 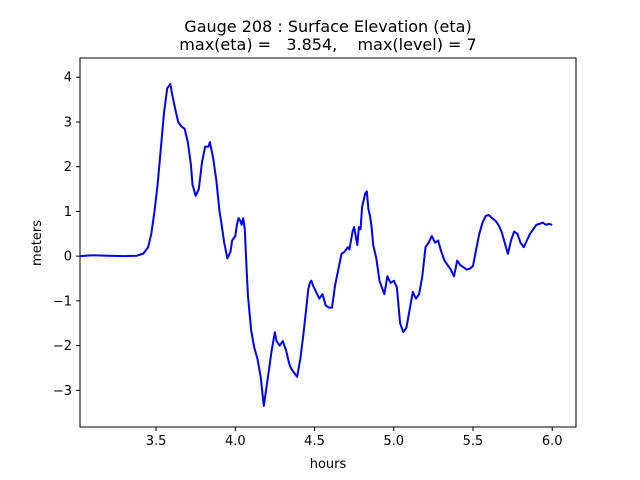 What do you see at coordinates (156, 441) in the screenshot?
I see `x-tick-label: 3.5` at bounding box center [156, 441].